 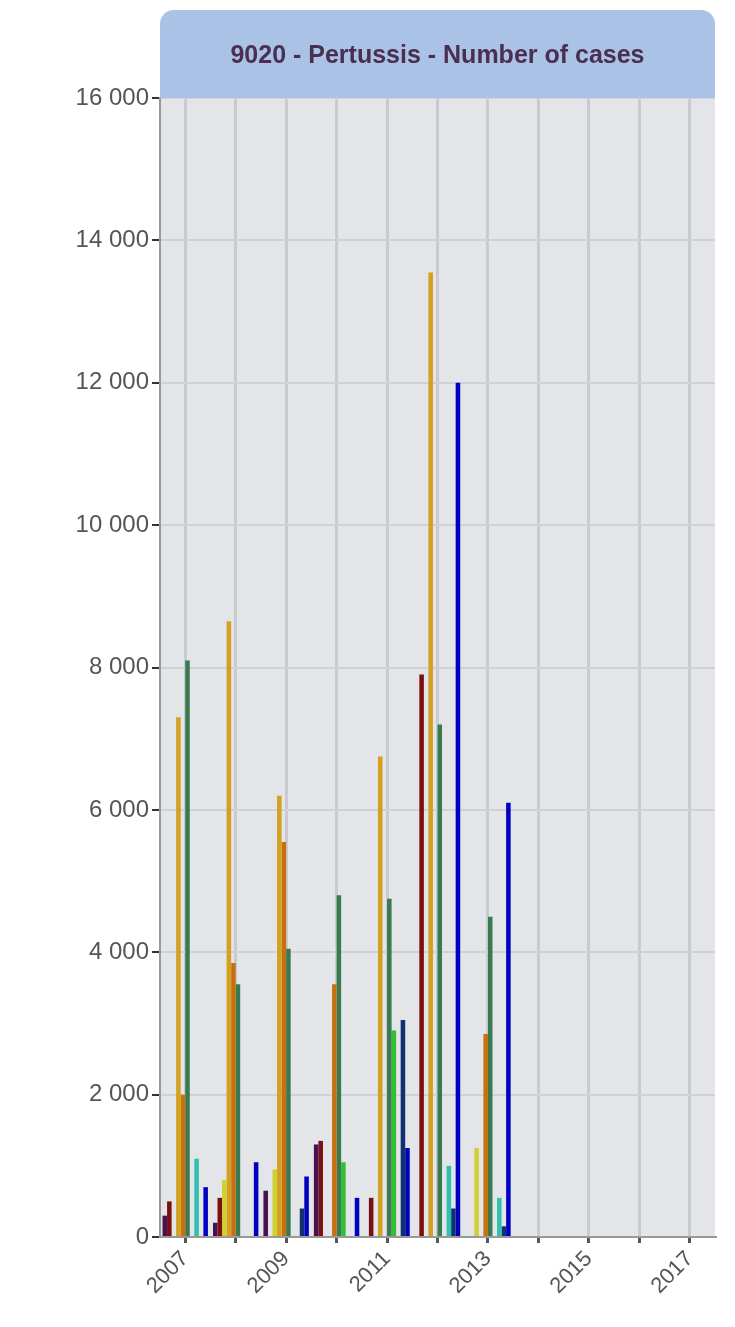 I want to click on chart-title: 9020 - Pertussis - Number of cases, so click(x=437, y=54).